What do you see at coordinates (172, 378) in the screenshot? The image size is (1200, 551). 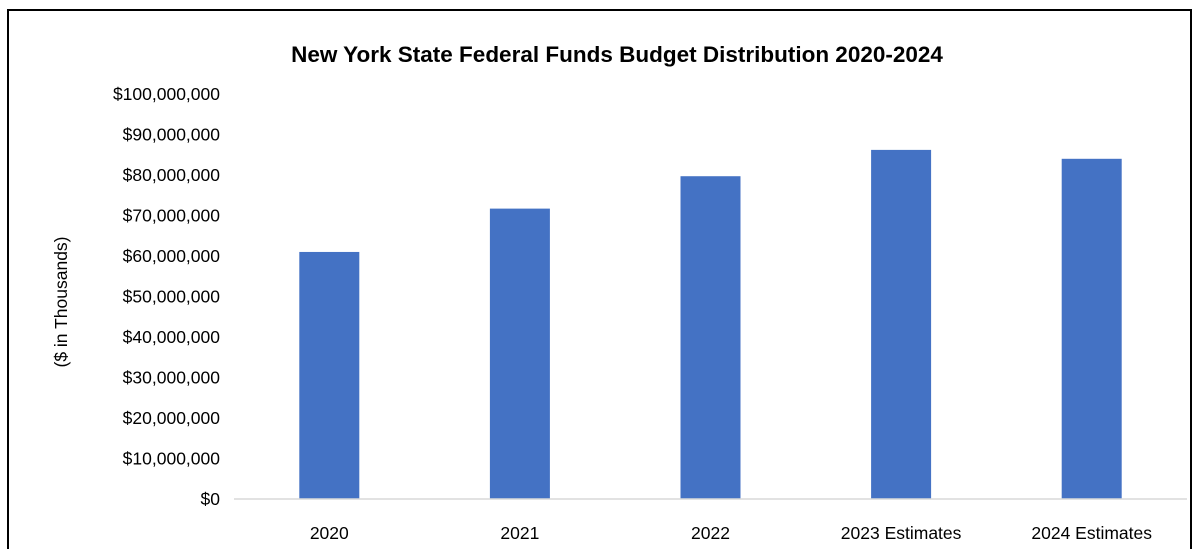 I see `y-tick-label: $30,000,000` at bounding box center [172, 378].